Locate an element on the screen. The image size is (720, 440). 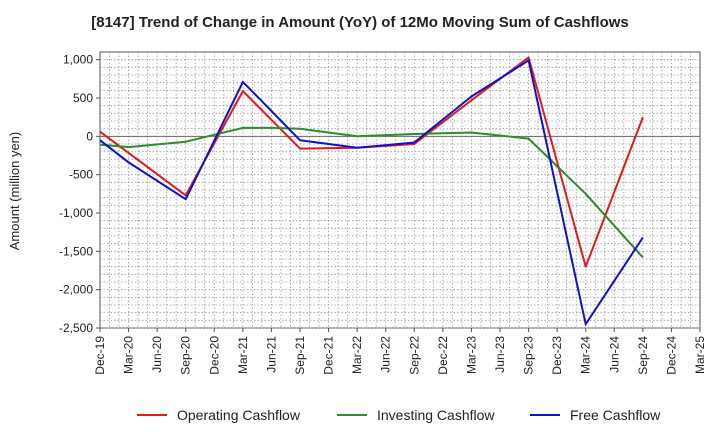
x-tick-label: Dec-20 is located at coordinates (214, 355).